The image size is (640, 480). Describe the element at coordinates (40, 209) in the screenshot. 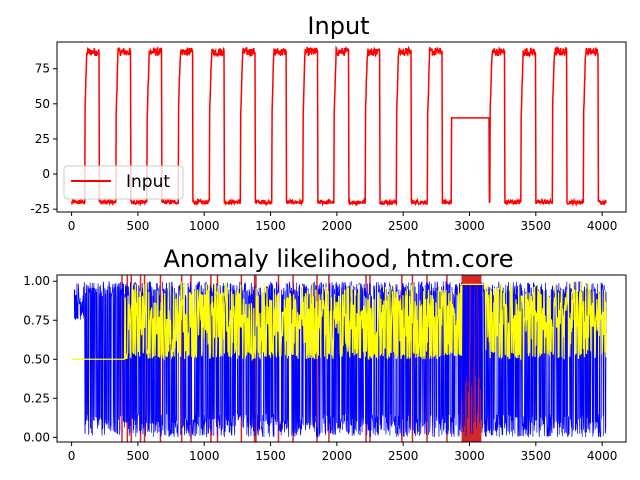

I see `y-tick-label: -25` at that location.